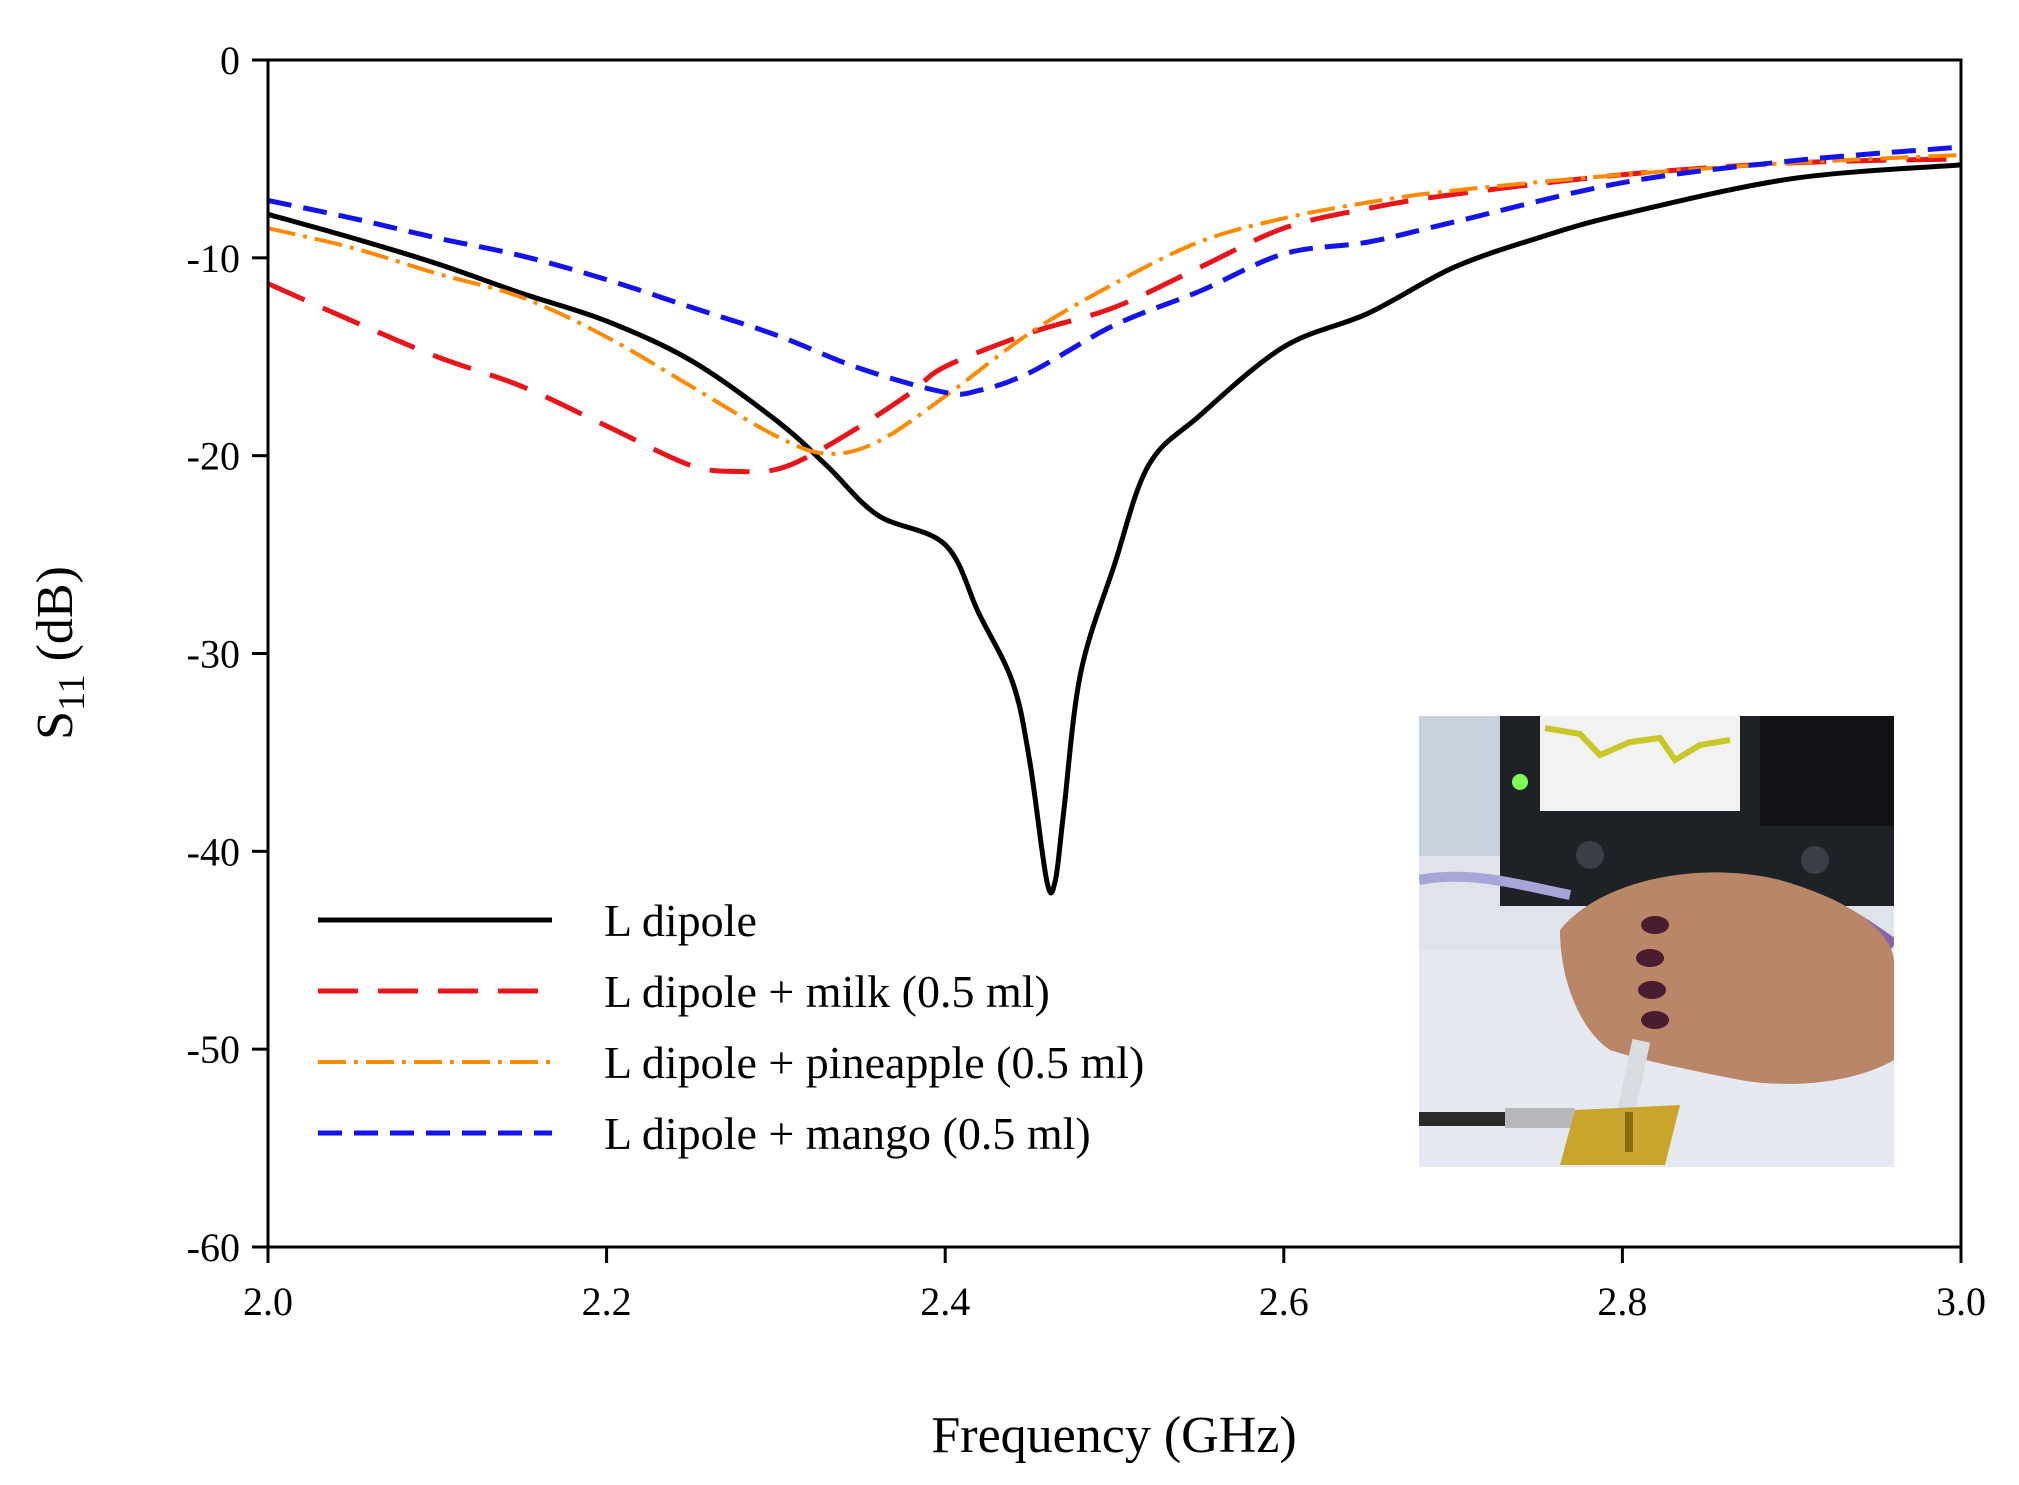 The width and height of the screenshot is (2019, 1485). Describe the element at coordinates (55, 620) in the screenshot. I see `y-axis-title-unit: (dB)` at that location.